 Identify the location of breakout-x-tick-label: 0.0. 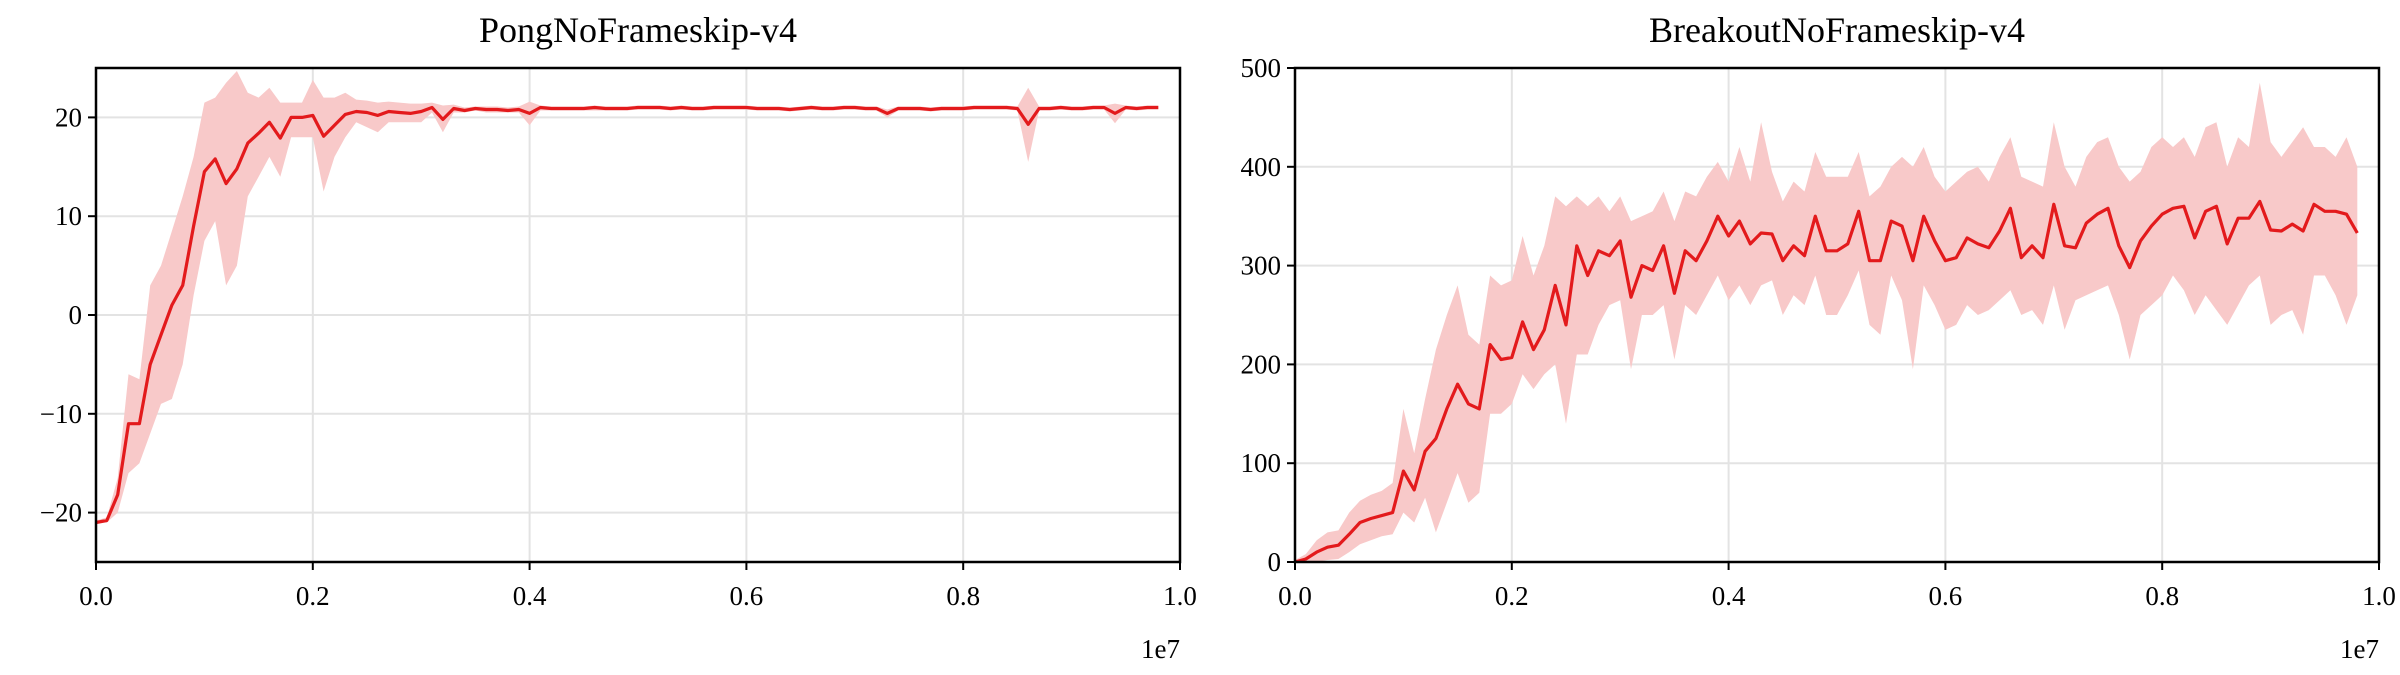
(1295, 596).